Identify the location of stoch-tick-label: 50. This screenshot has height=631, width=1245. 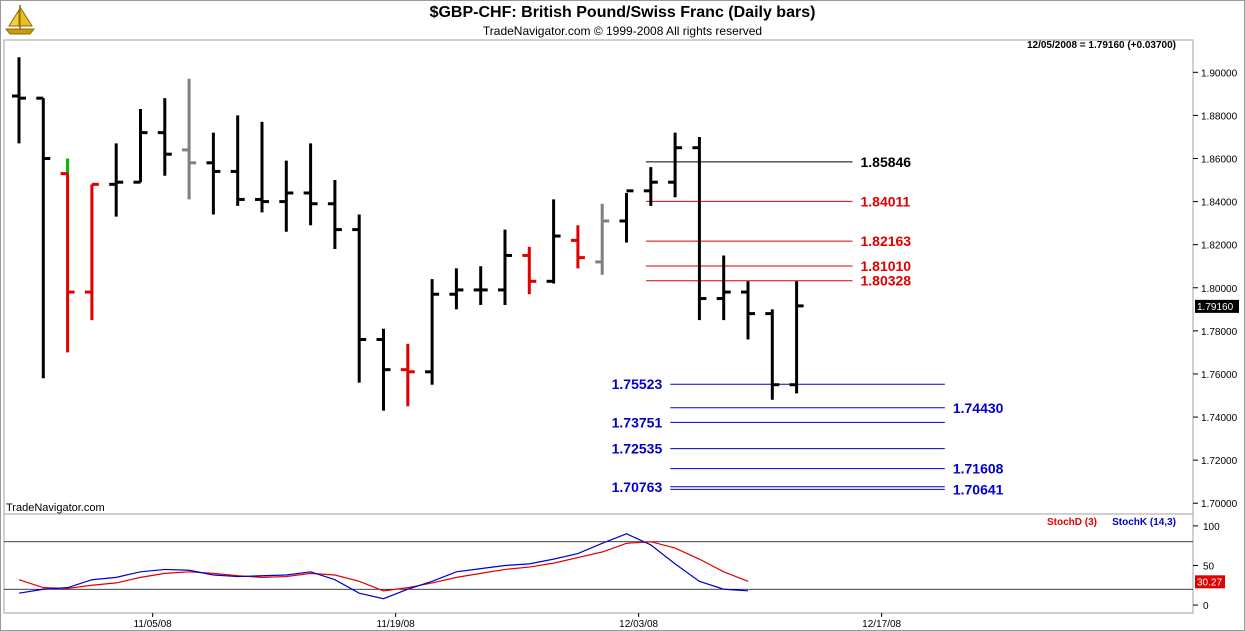
(1209, 566).